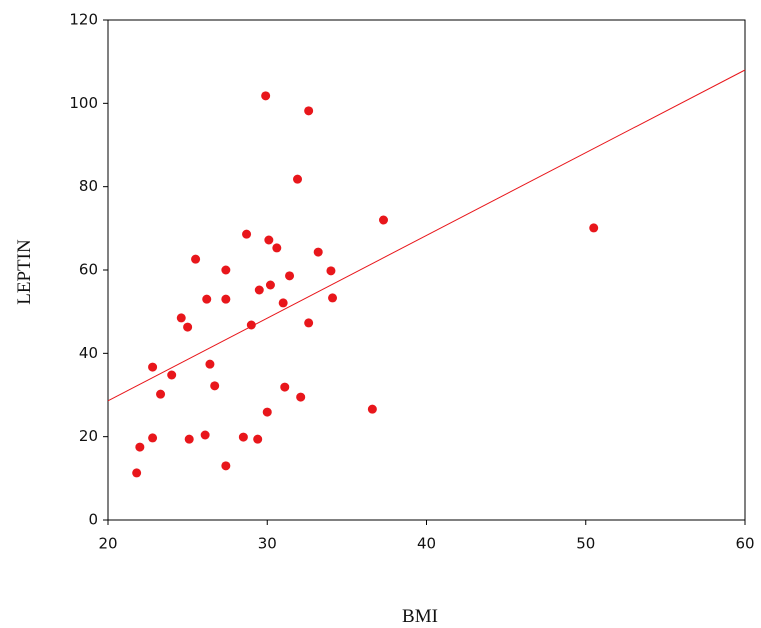 Image resolution: width=761 pixels, height=628 pixels. Describe the element at coordinates (93, 520) in the screenshot. I see `y-tick-label: 0` at that location.